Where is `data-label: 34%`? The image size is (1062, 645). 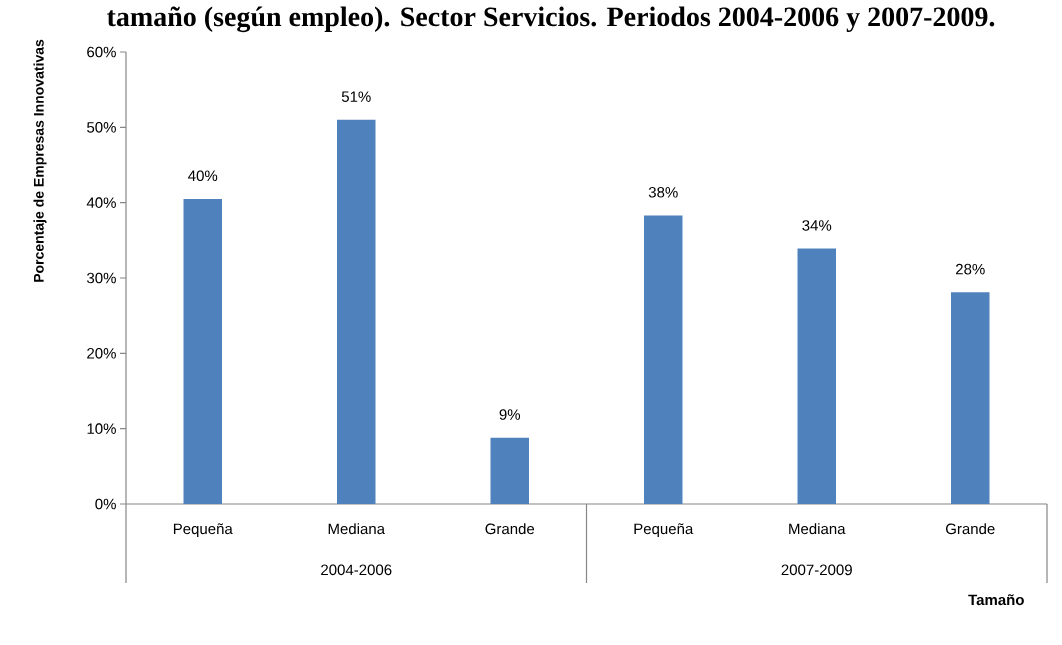
data-label: 34% is located at coordinates (817, 225).